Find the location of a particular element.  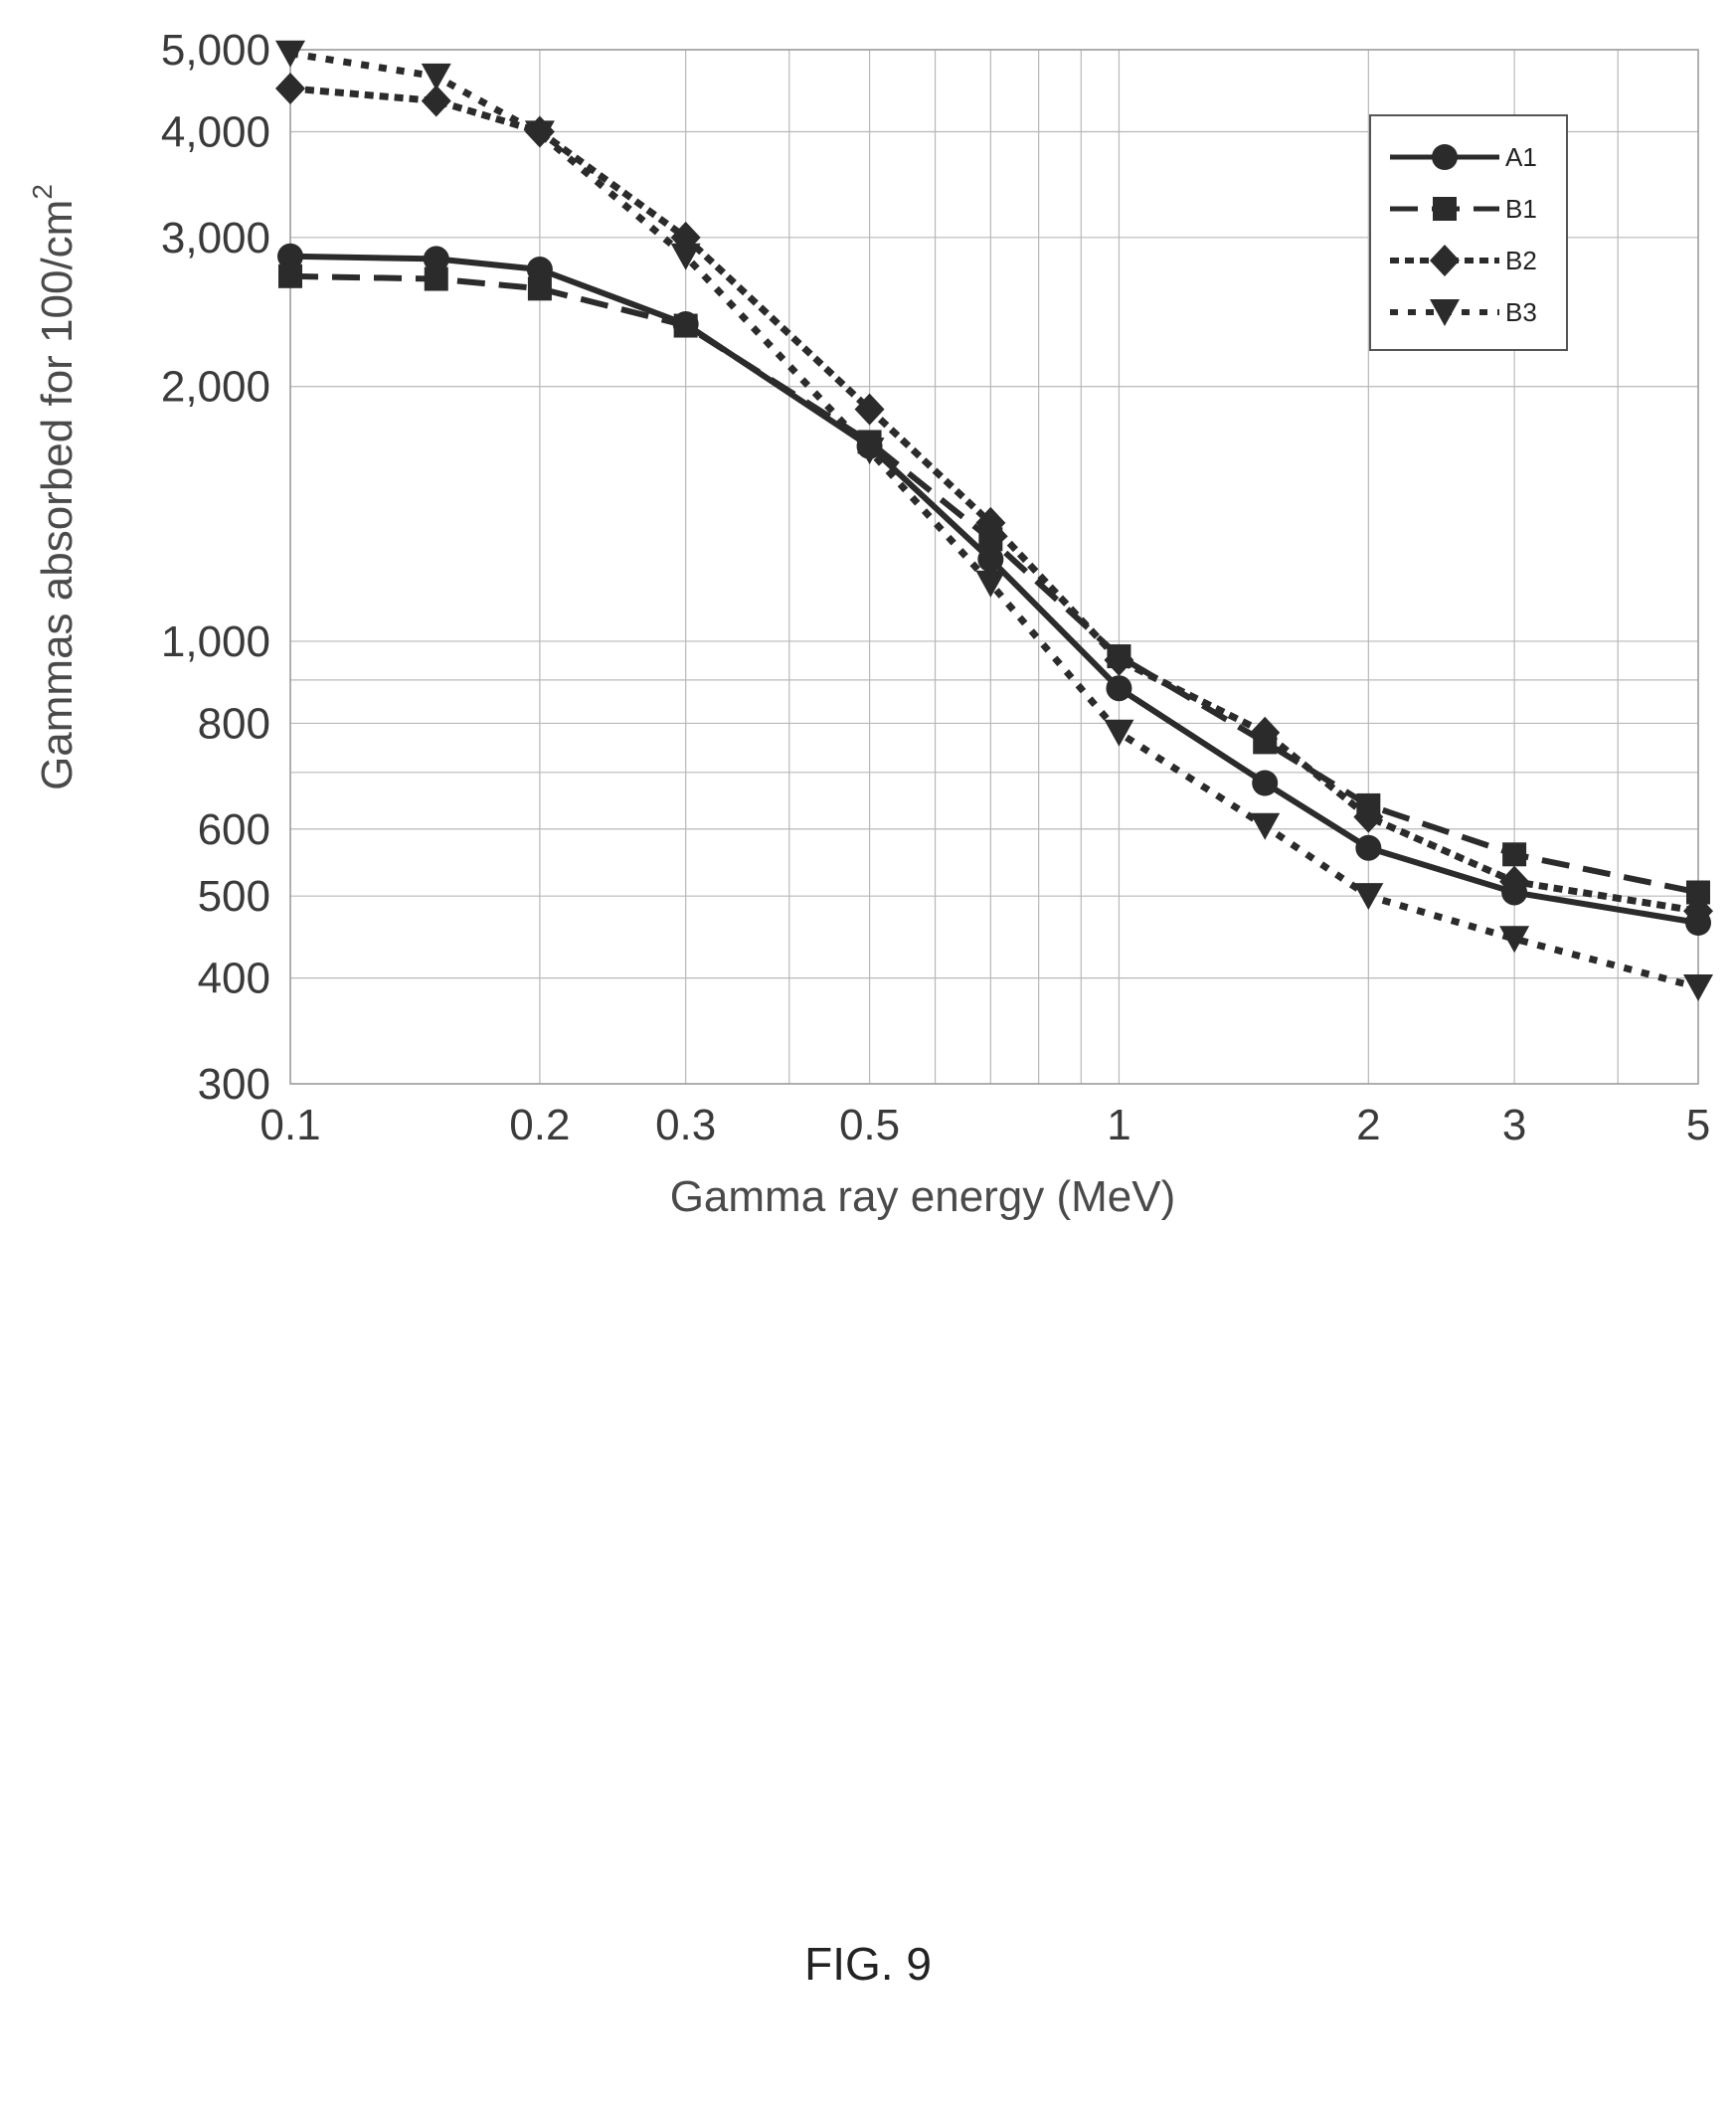

y-axis-title-text: Gammas absorbed for 100/cm is located at coordinates (57, 495).